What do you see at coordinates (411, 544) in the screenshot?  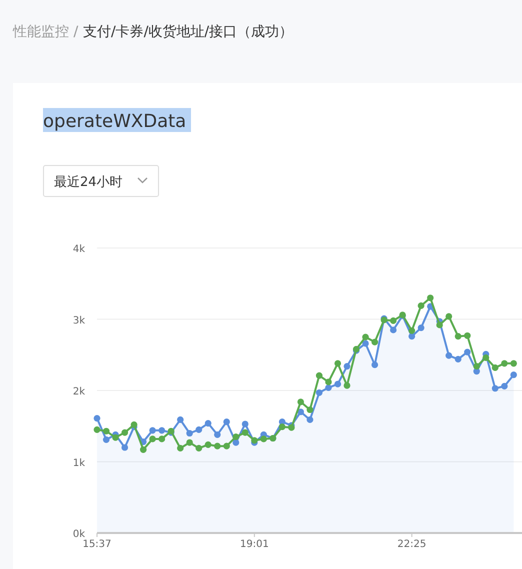 I see `x-tick-label: 22:25` at bounding box center [411, 544].